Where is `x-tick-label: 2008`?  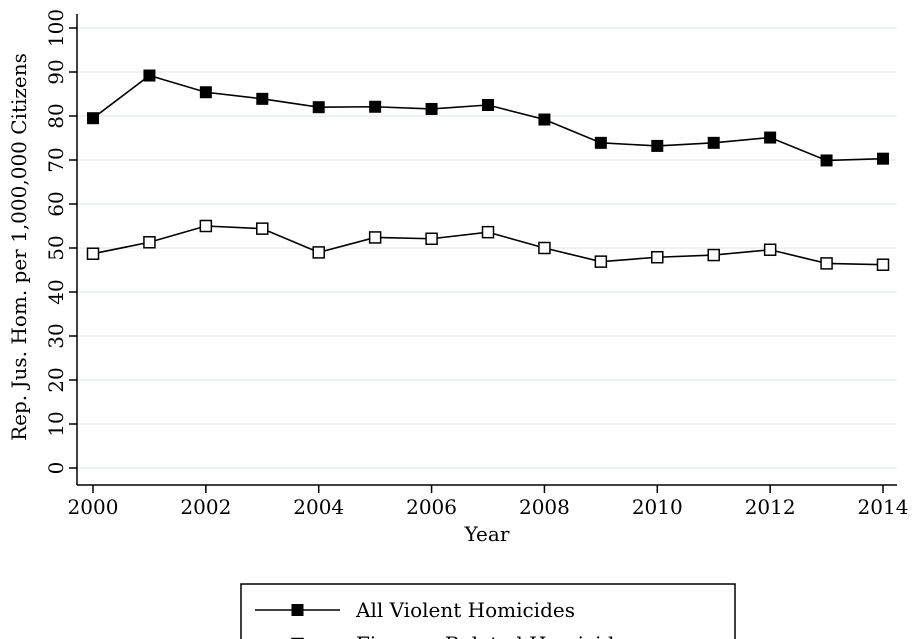
x-tick-label: 2008 is located at coordinates (544, 507).